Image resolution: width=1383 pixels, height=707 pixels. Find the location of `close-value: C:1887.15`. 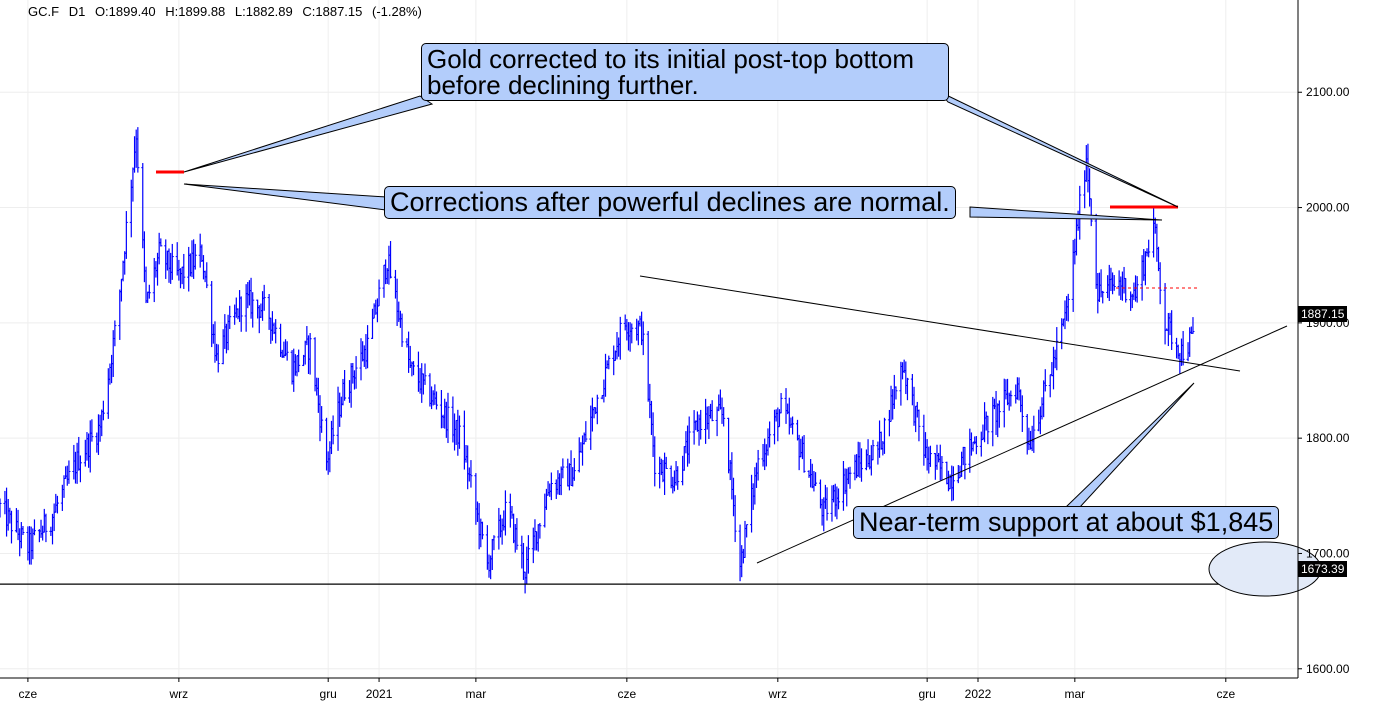

close-value: C:1887.15 is located at coordinates (332, 11).